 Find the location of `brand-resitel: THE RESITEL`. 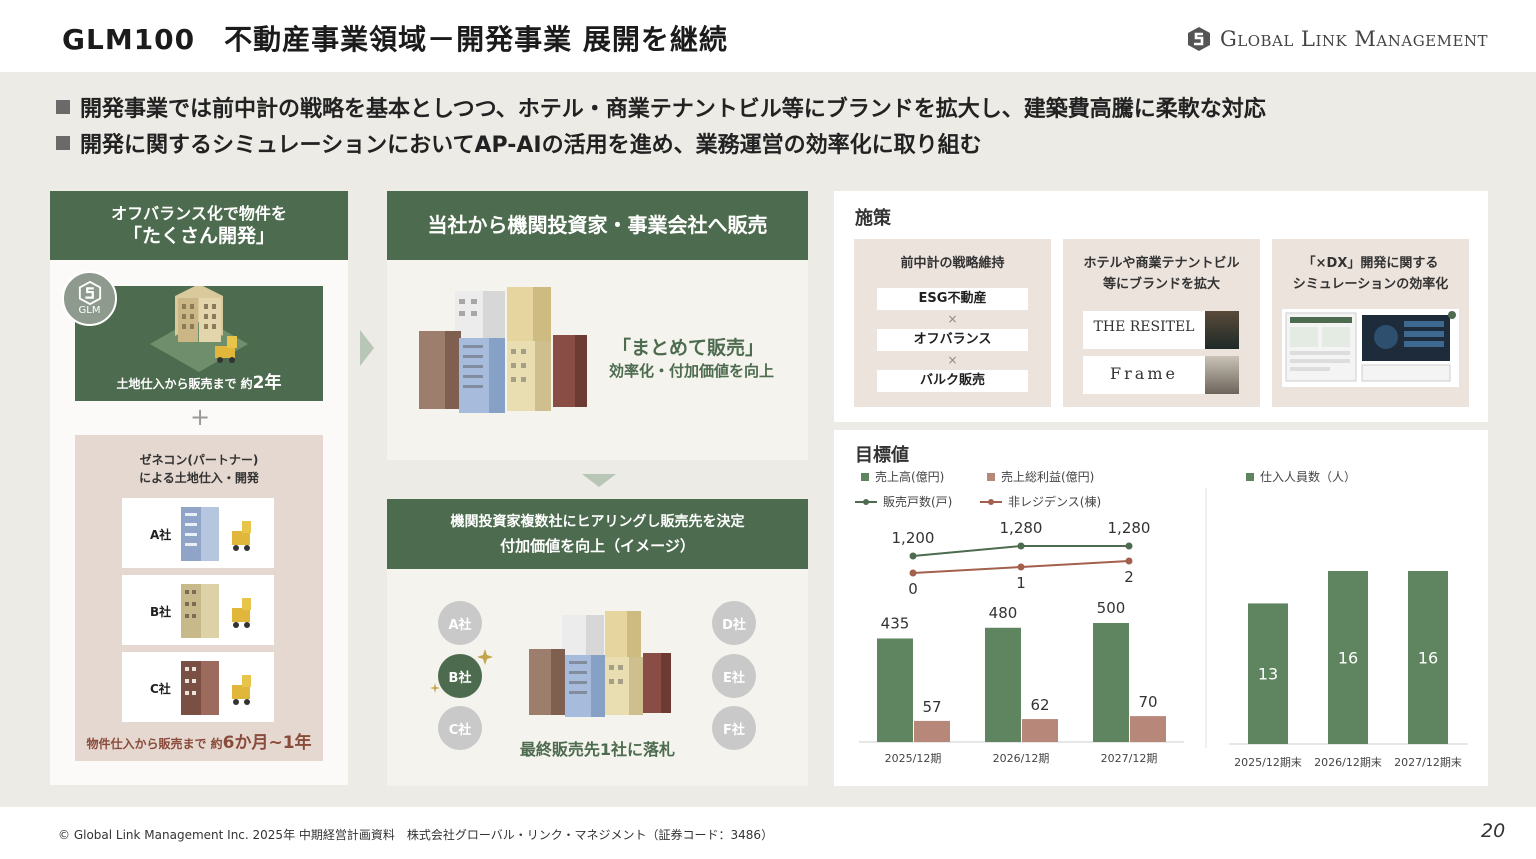

brand-resitel: THE RESITEL is located at coordinates (1161, 330).